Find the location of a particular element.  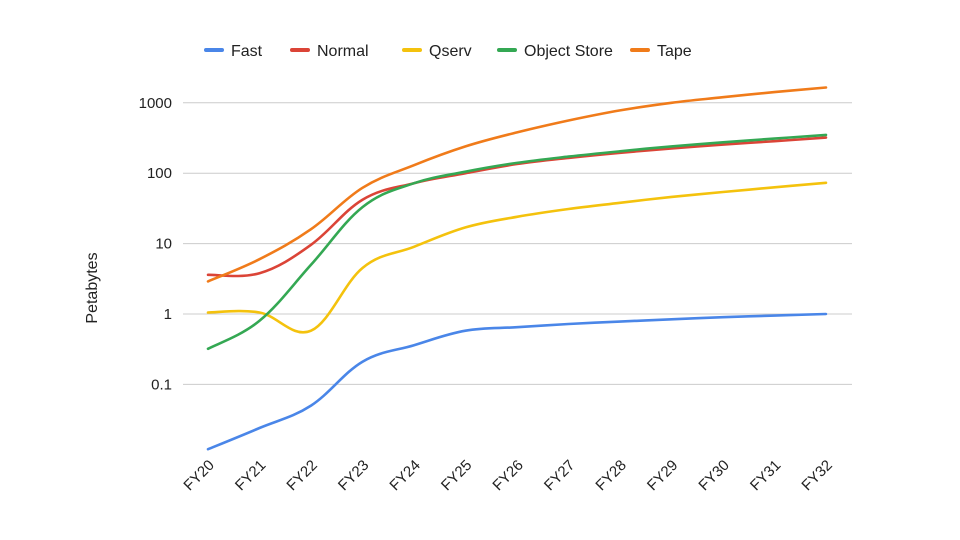

x-tick-label: FY30 is located at coordinates (713, 475).